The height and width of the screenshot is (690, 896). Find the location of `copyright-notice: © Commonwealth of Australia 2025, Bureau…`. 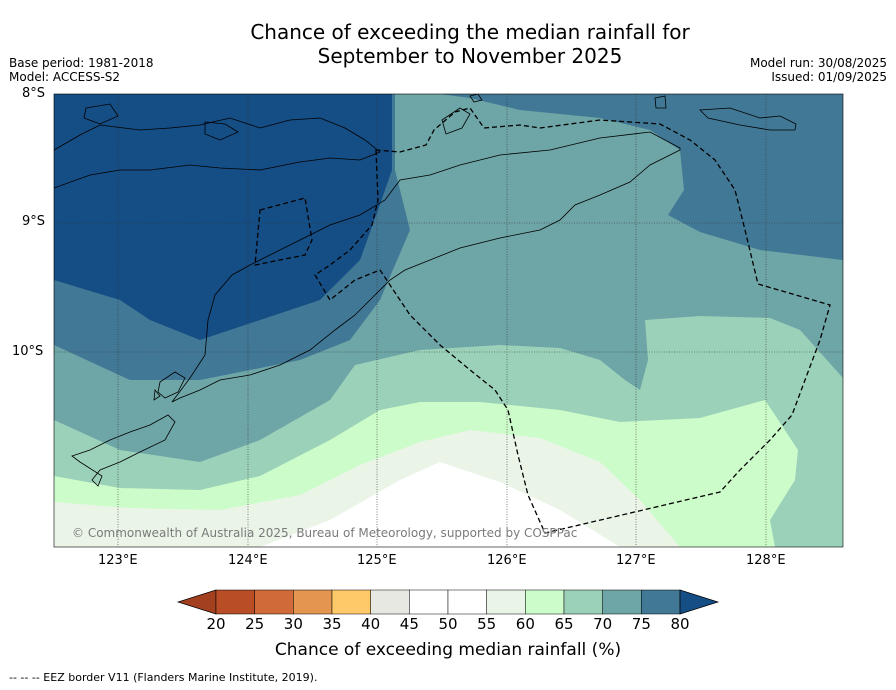

copyright-notice: © Commonwealth of Australia 2025, Bureau… is located at coordinates (325, 533).